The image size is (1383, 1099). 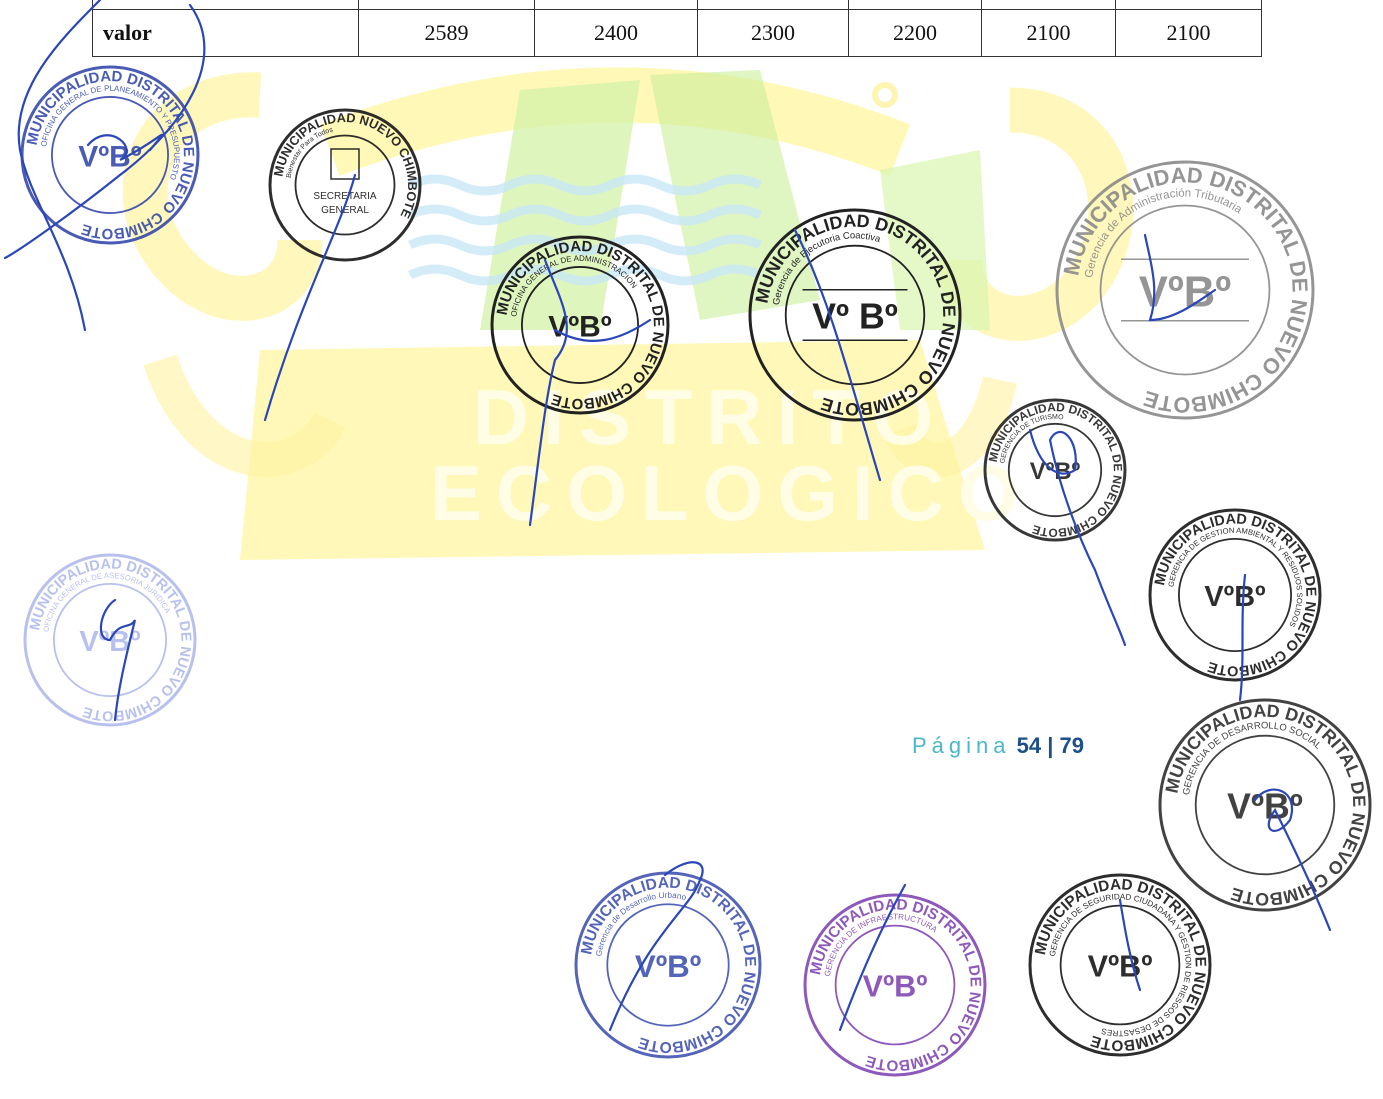 What do you see at coordinates (225, 33) in the screenshot?
I see `row-label-valor: valor` at bounding box center [225, 33].